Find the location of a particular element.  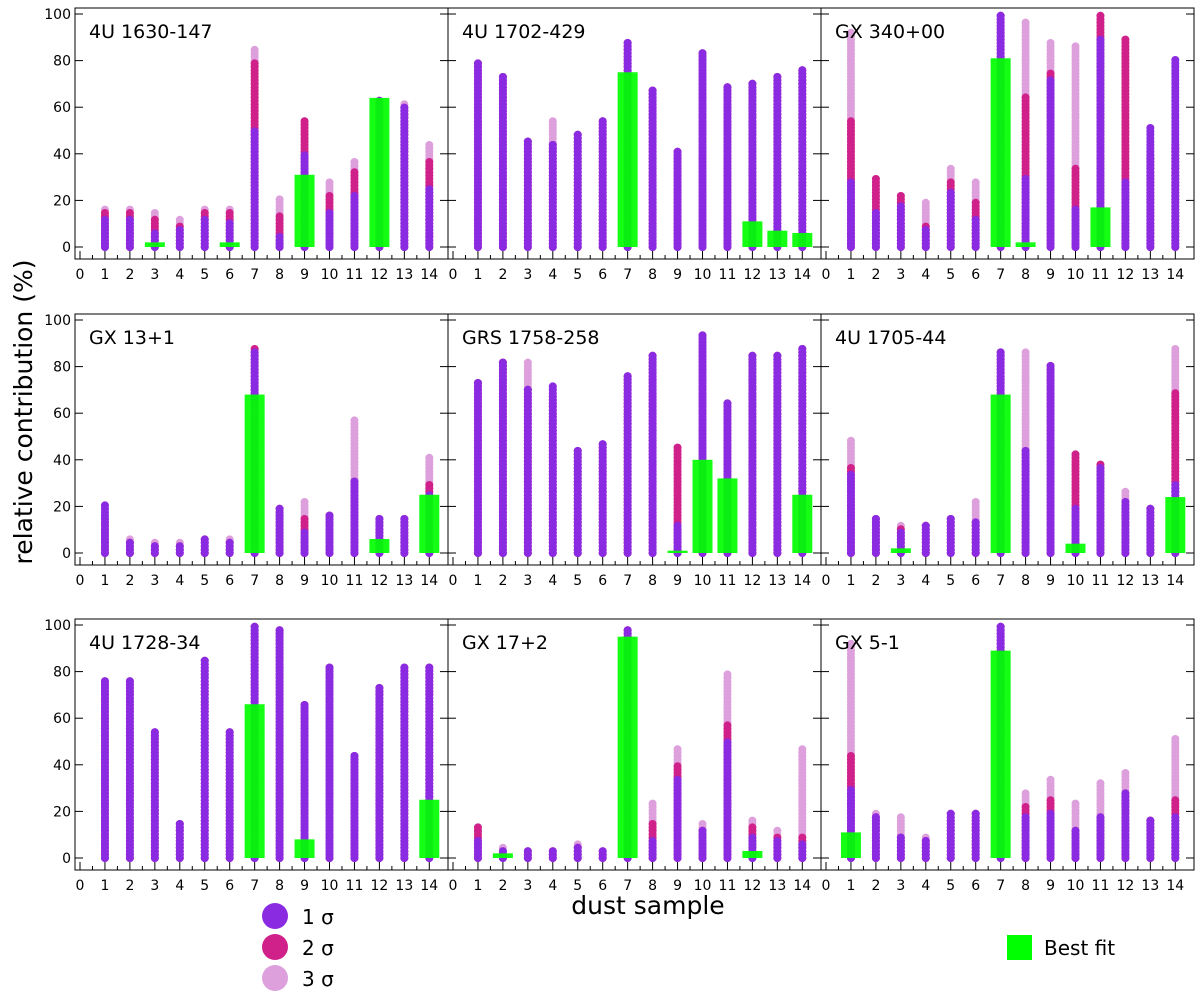

x-tick-label: 0 is located at coordinates (826, 275).